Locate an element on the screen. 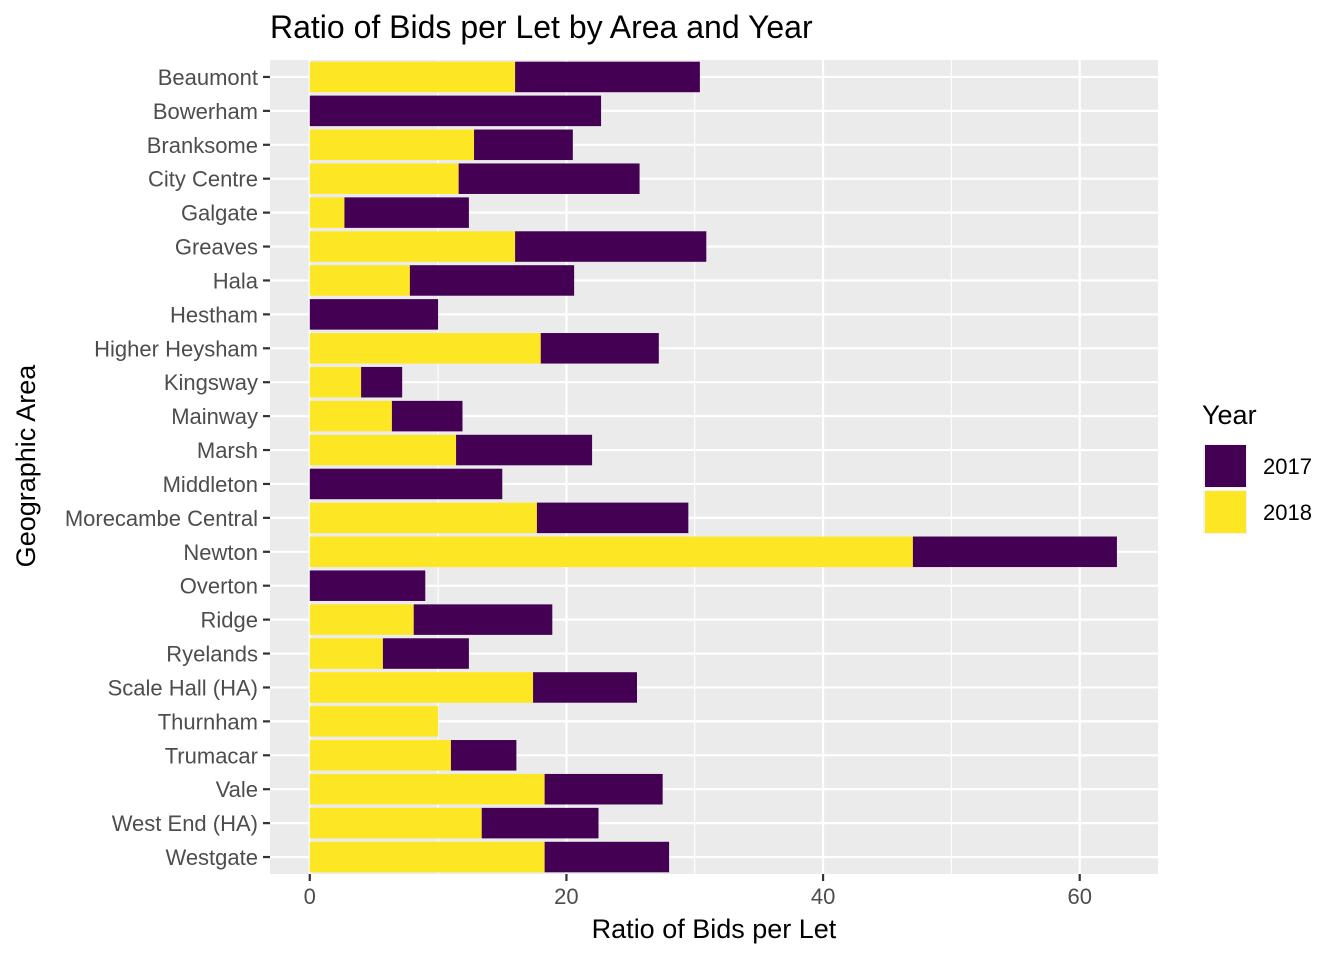  bar-2017: Kingsway 2017: 3.2 is located at coordinates (382, 382).